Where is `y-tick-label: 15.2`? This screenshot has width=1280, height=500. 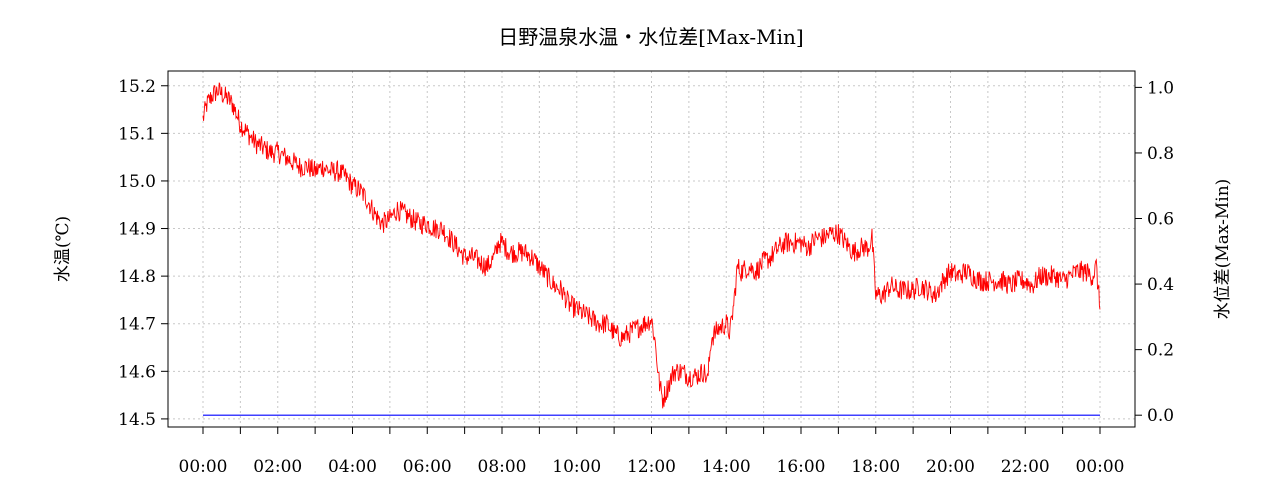 y-tick-label: 15.2 is located at coordinates (137, 87).